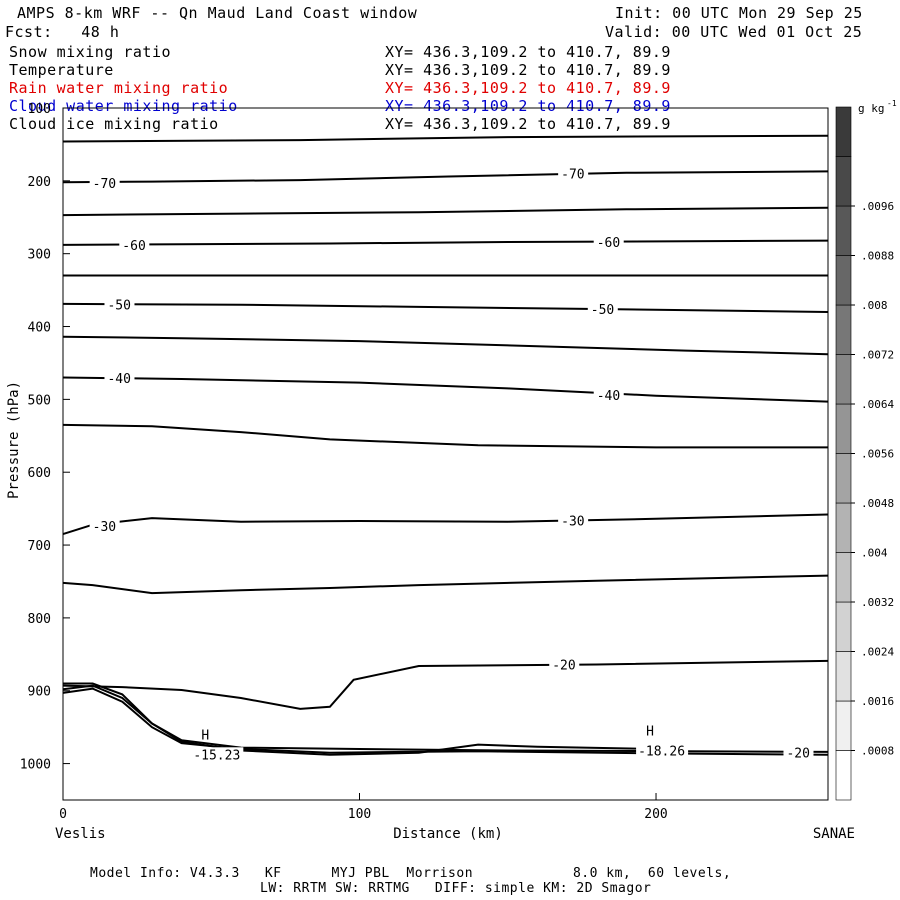 This screenshot has width=900, height=900. I want to click on colorbar-unit-exponent: -1, so click(892, 103).